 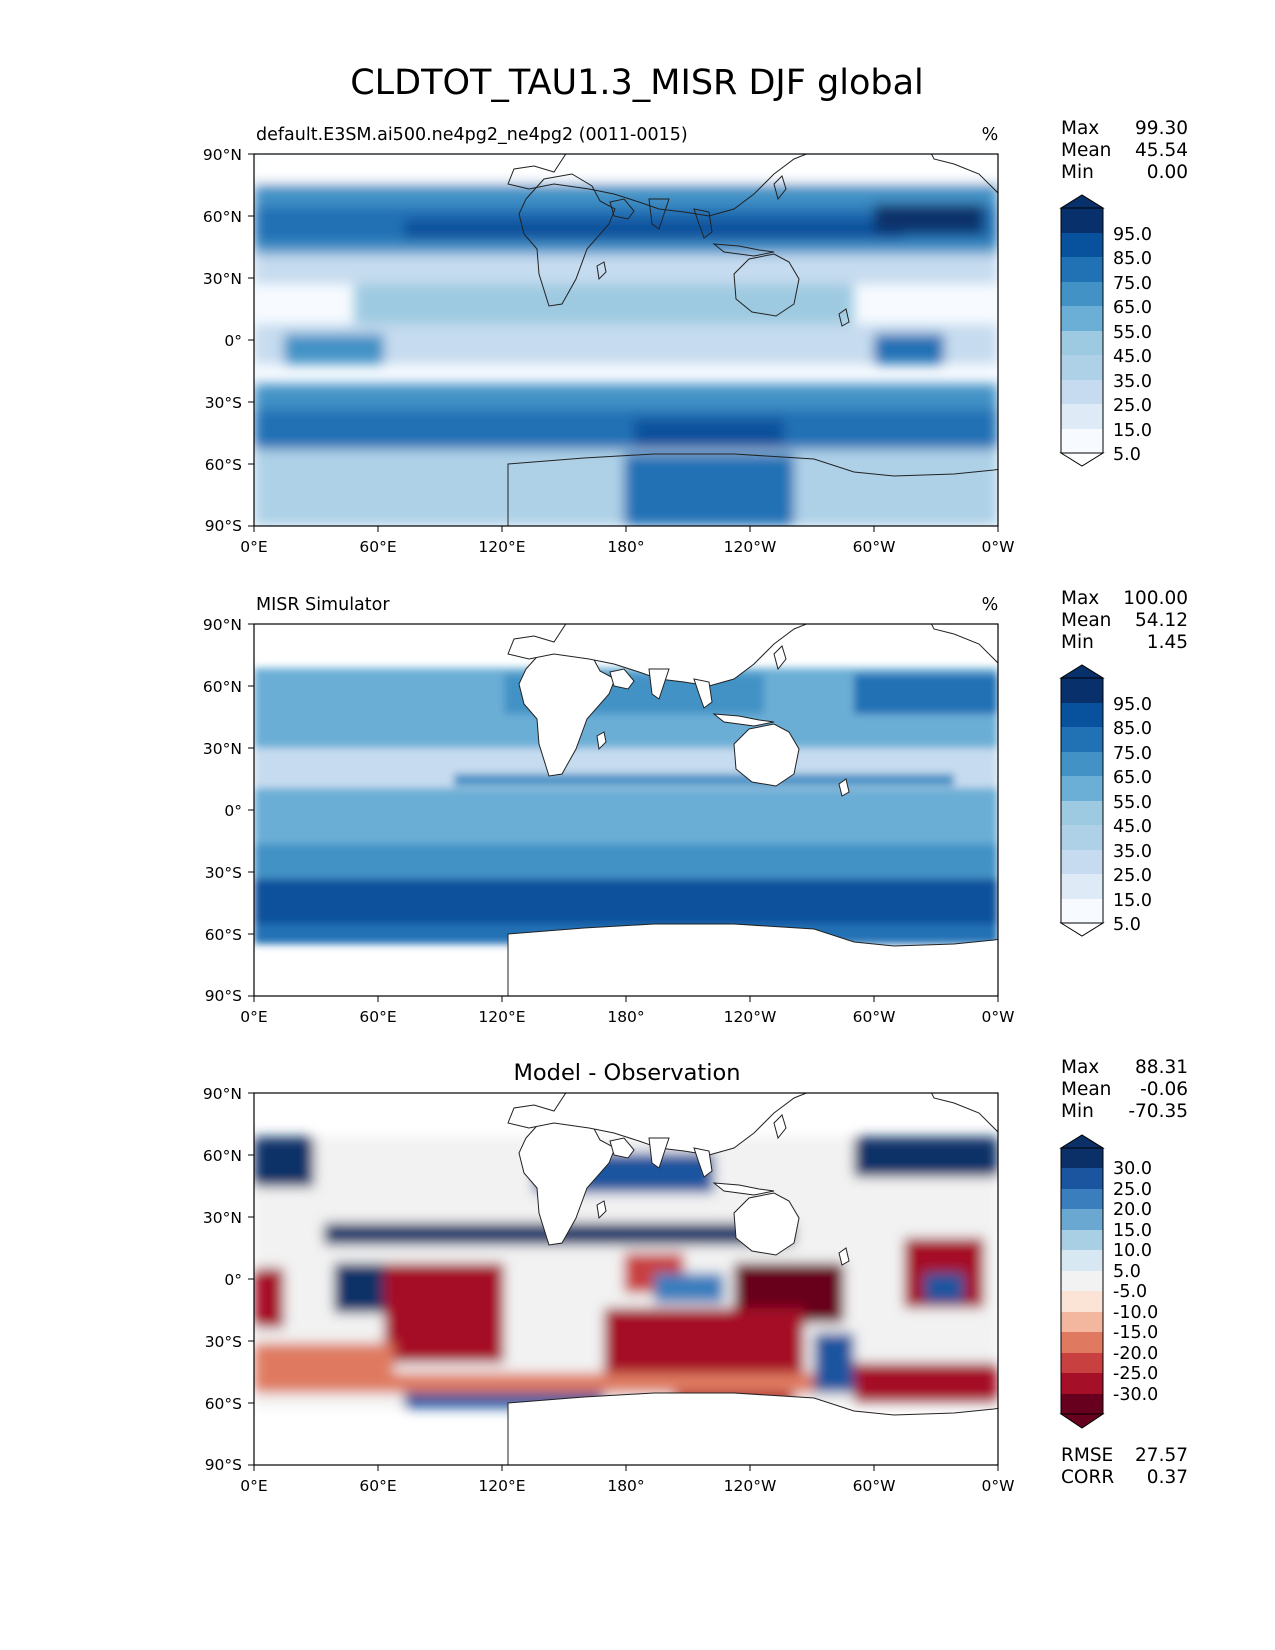 What do you see at coordinates (323, 605) in the screenshot?
I see `panel-obs-title: MISR Simulator` at bounding box center [323, 605].